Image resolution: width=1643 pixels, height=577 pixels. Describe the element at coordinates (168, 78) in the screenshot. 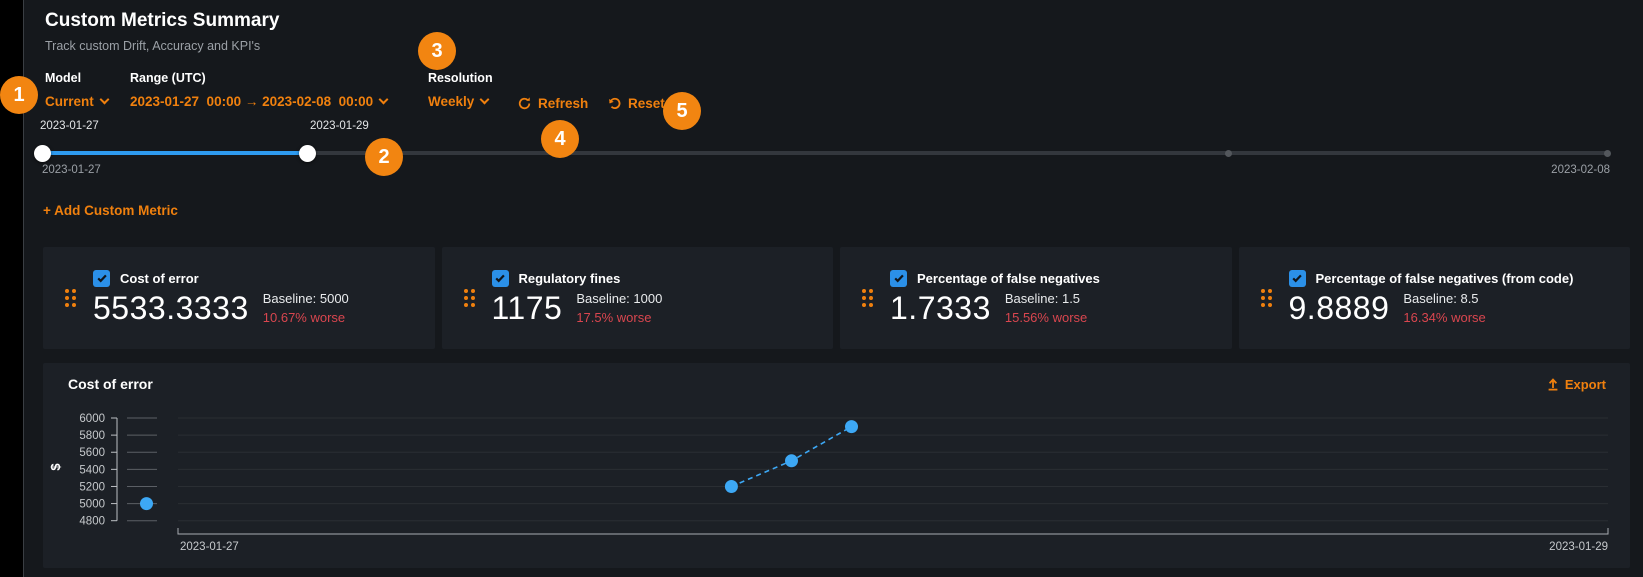

I see `range-label: Range (UTC)` at that location.